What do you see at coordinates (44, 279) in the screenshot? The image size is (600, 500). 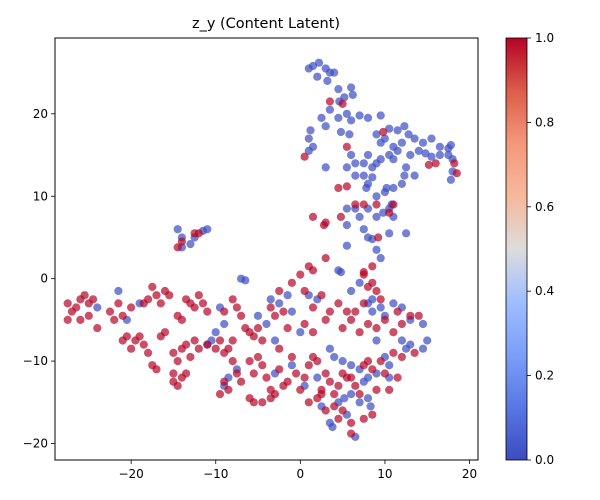 I see `y-tick-label: 0` at bounding box center [44, 279].